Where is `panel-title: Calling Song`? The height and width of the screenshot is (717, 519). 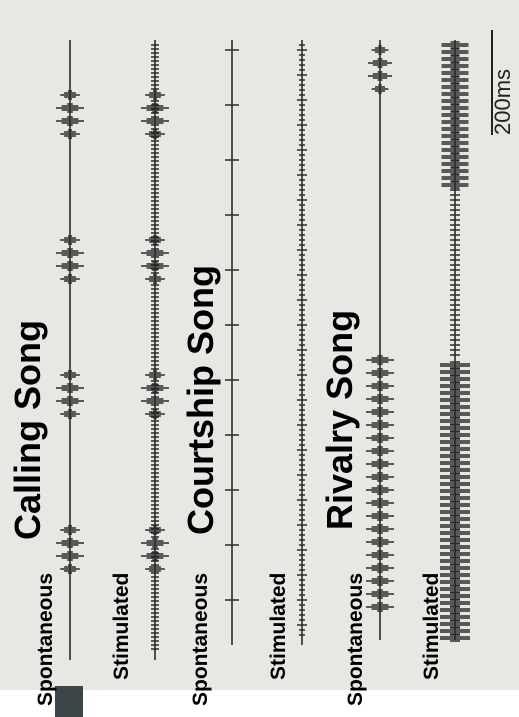
panel-title: Calling Song is located at coordinates (27, 430).